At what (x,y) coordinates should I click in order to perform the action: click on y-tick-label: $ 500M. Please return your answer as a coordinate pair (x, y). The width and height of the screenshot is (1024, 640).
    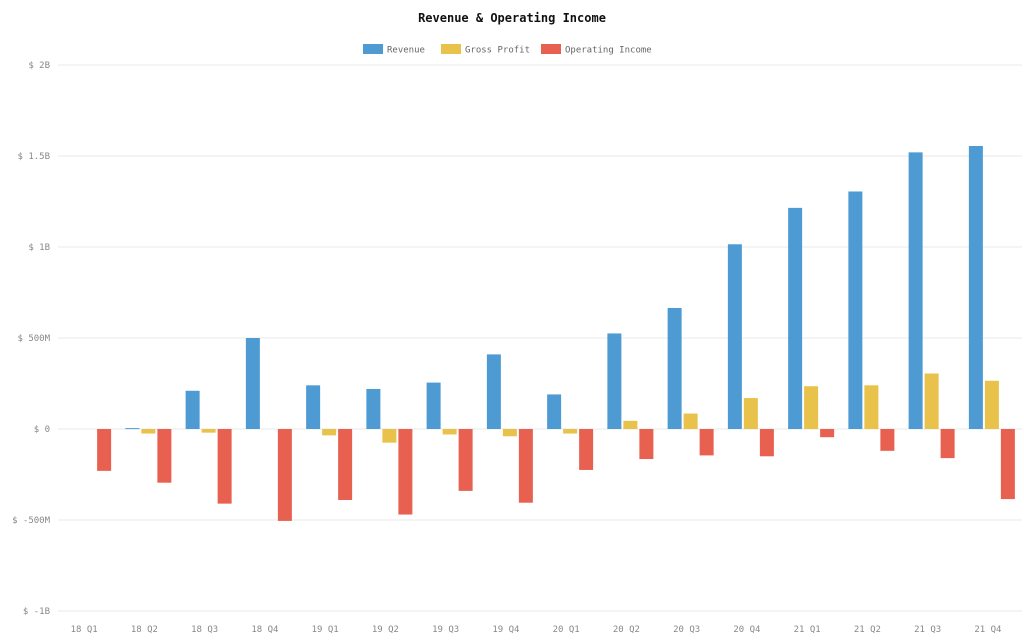
    Looking at the image, I should click on (33, 339).